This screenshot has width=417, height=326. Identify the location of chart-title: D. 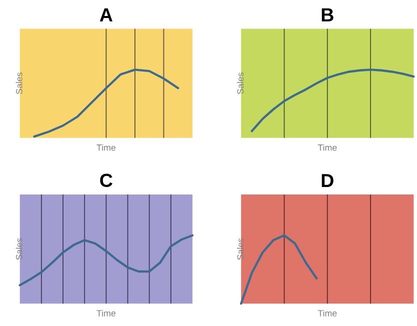
(328, 180).